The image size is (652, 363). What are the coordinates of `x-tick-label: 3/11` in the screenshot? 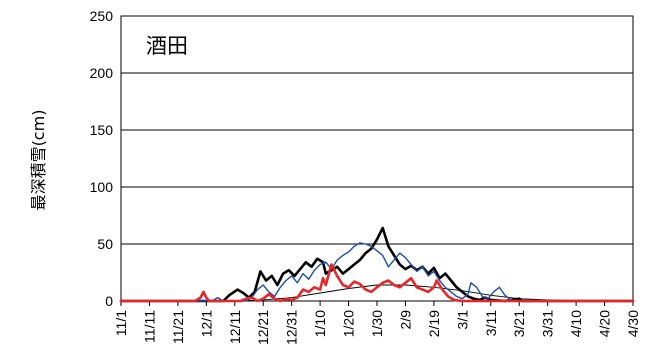 It's located at (491, 323).